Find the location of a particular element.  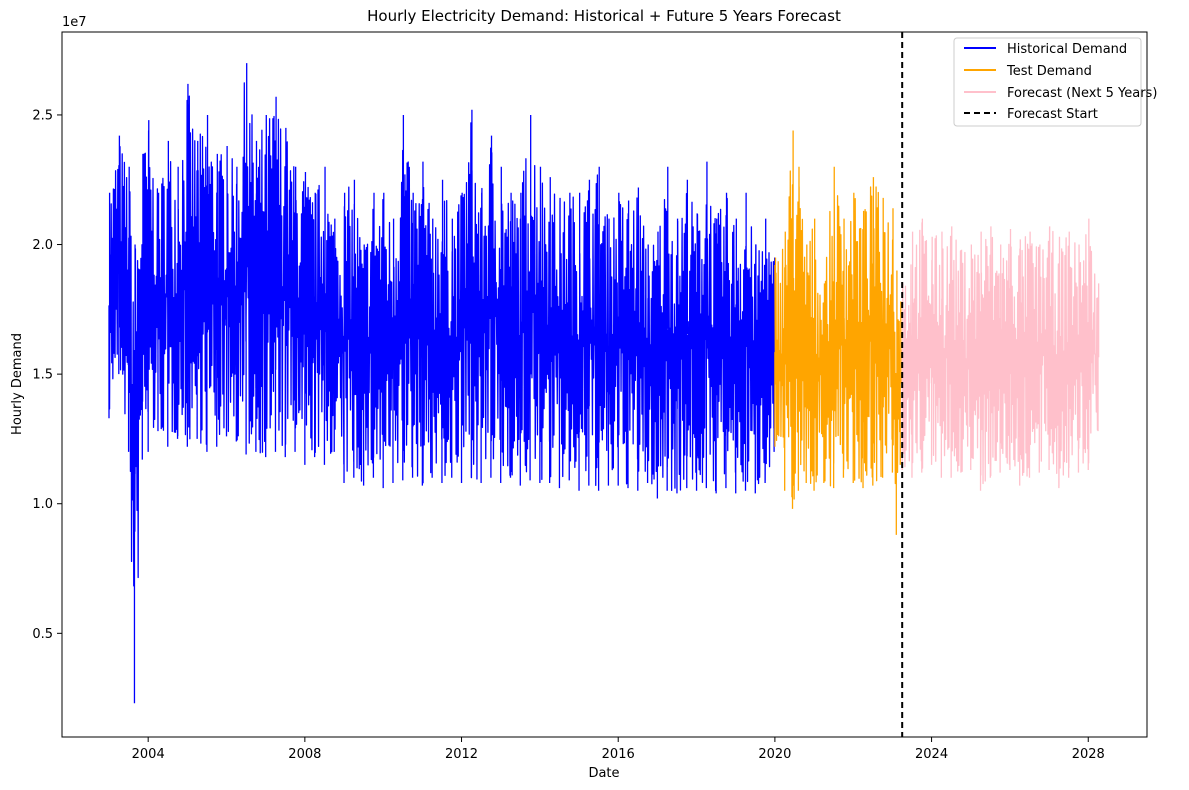

legend-label-forecast: Forecast (Next 5 Years) is located at coordinates (1082, 93).